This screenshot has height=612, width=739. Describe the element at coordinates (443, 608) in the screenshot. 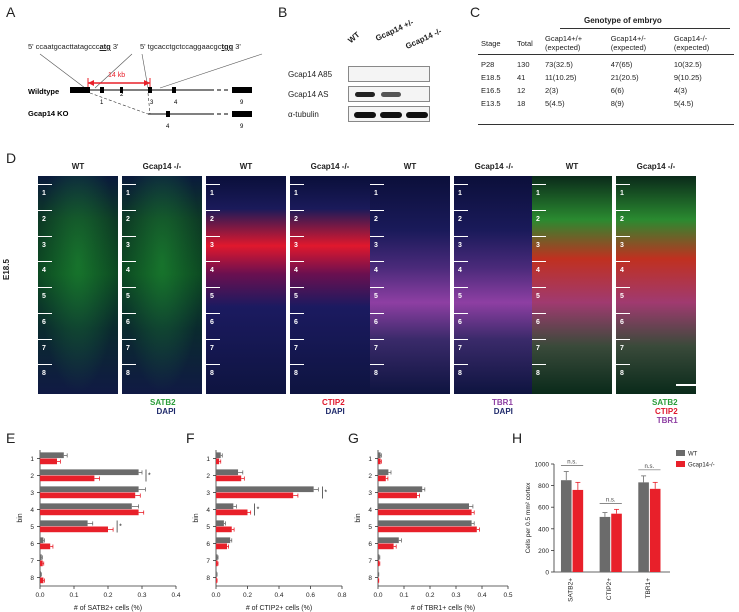

I see `x-axis-label: # of TBR1+ cells (%)` at that location.